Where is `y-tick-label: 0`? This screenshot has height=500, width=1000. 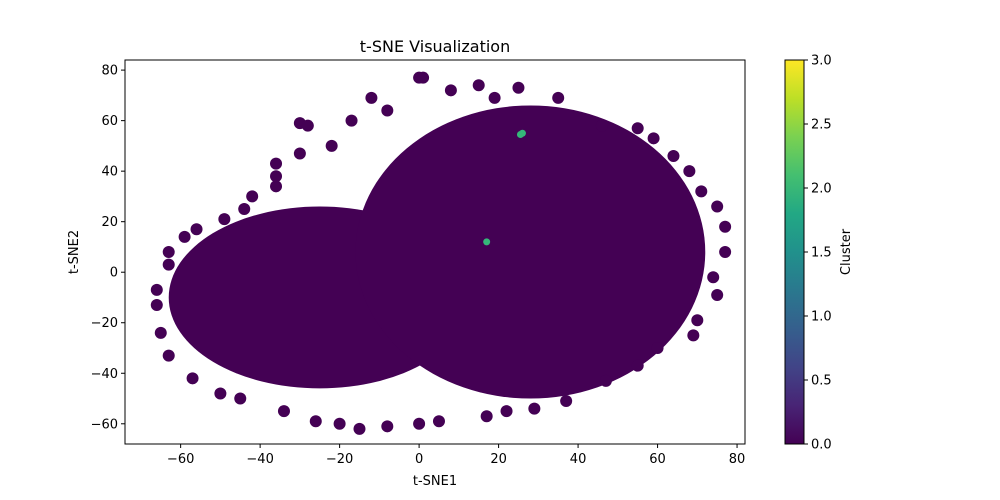
y-tick-label: 0 is located at coordinates (114, 273).